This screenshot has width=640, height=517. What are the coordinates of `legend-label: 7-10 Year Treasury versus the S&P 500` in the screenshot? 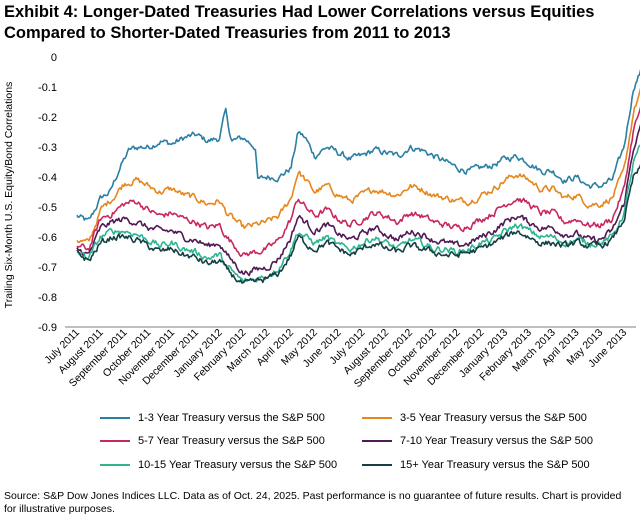 It's located at (497, 441).